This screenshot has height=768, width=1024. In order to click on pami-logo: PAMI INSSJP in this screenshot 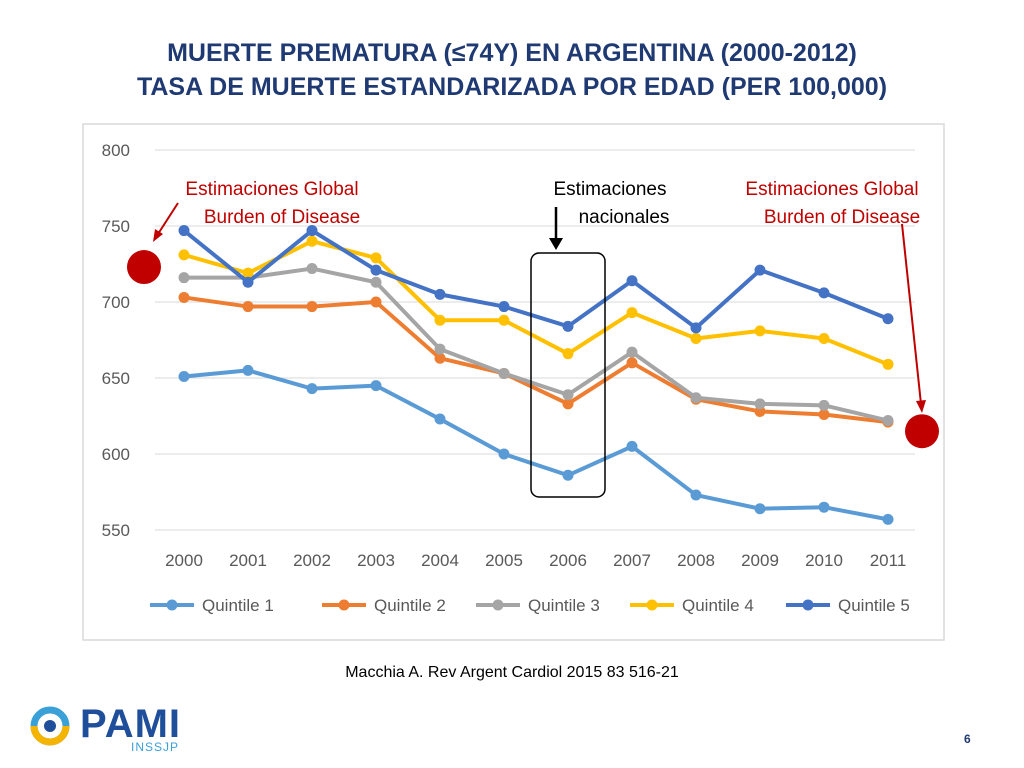, I will do `click(118, 728)`.